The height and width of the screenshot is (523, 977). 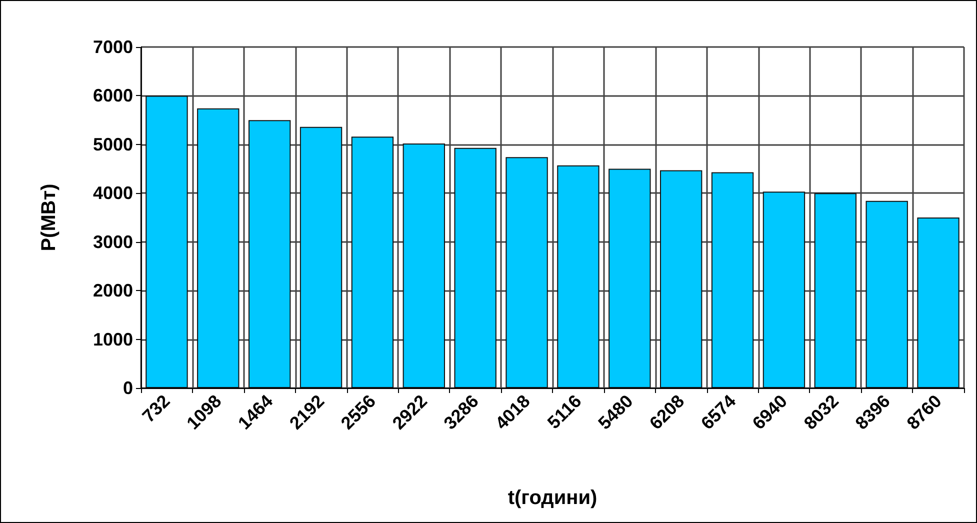 I want to click on y-tick-label: 5000, so click(x=112, y=144).